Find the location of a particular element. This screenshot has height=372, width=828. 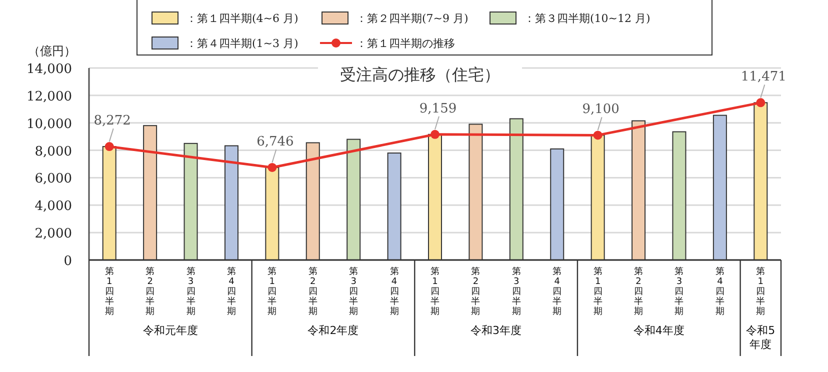

y-tick-label: 4,000 is located at coordinates (53, 206).